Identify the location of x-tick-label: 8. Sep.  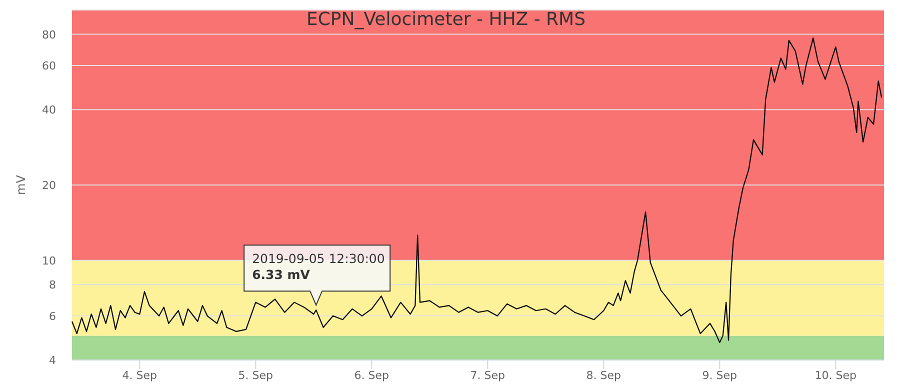
(604, 375).